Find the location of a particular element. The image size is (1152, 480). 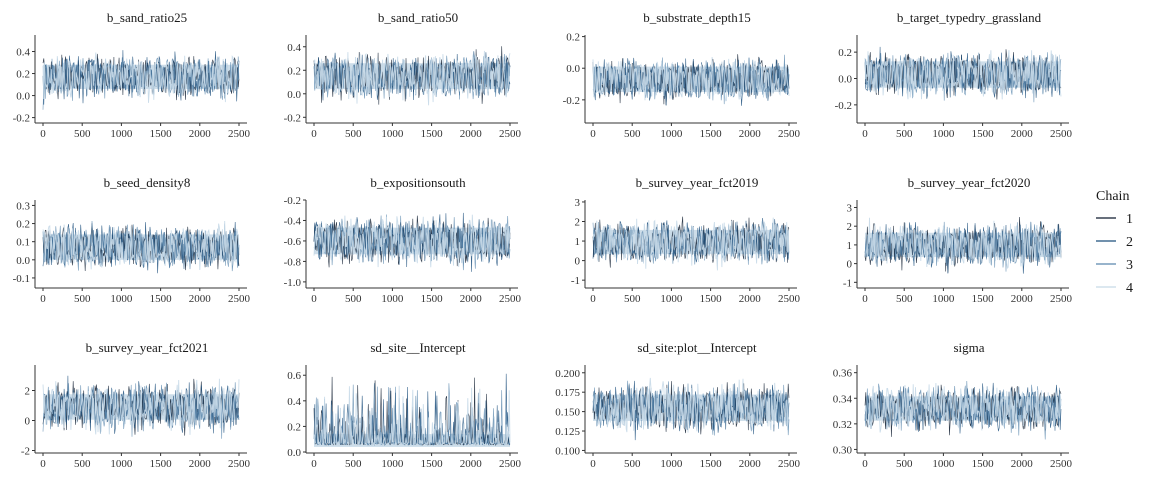

panel-title: sd_site:plot__Intercept is located at coordinates (697, 347).